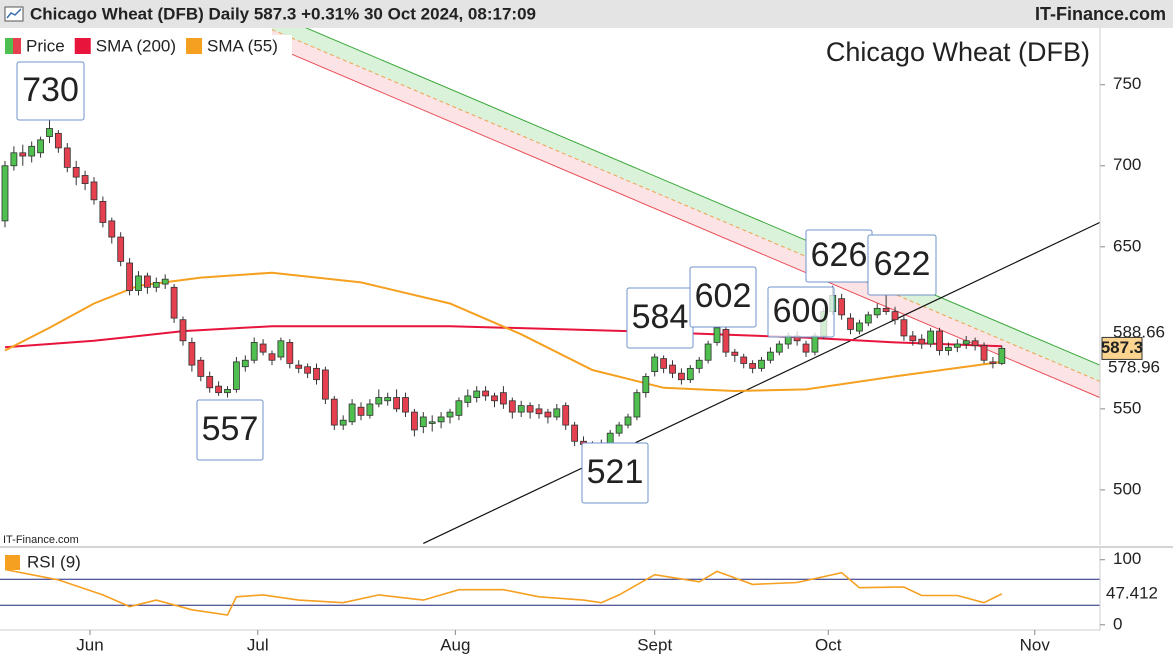 This screenshot has width=1173, height=660. What do you see at coordinates (958, 52) in the screenshot?
I see `watermark: Chicago Wheat (DFB)` at bounding box center [958, 52].